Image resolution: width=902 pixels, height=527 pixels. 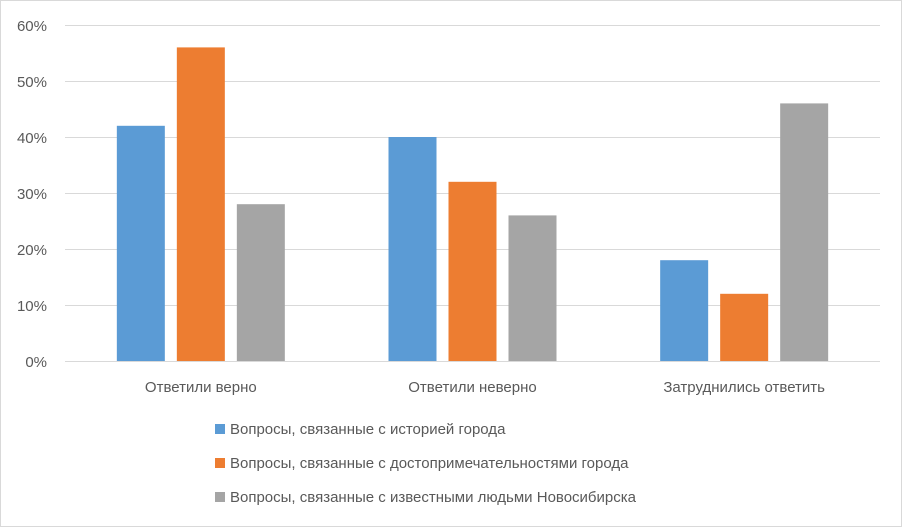 What do you see at coordinates (36, 362) in the screenshot?
I see `y-tick-label: 0%` at bounding box center [36, 362].